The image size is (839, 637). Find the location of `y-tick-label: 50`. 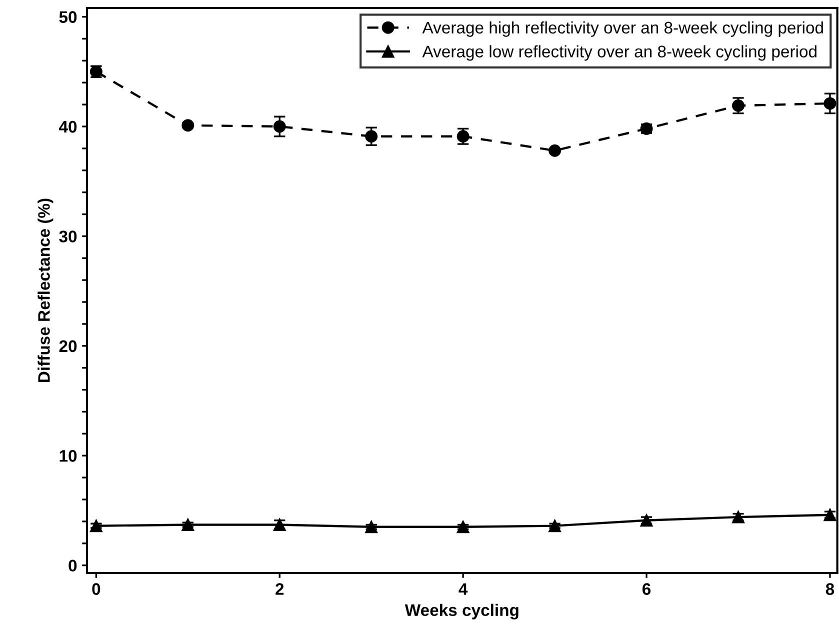

y-tick-label: 50 is located at coordinates (68, 17).